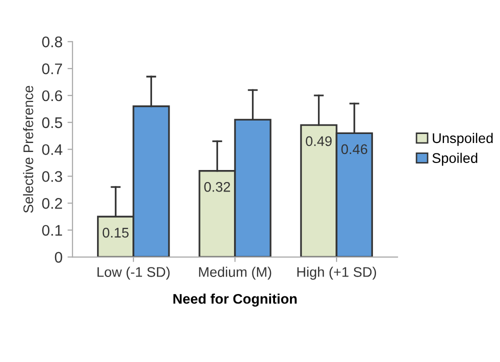  What do you see at coordinates (336, 273) in the screenshot?
I see `x-tick-label: High (+1 SD)` at bounding box center [336, 273].